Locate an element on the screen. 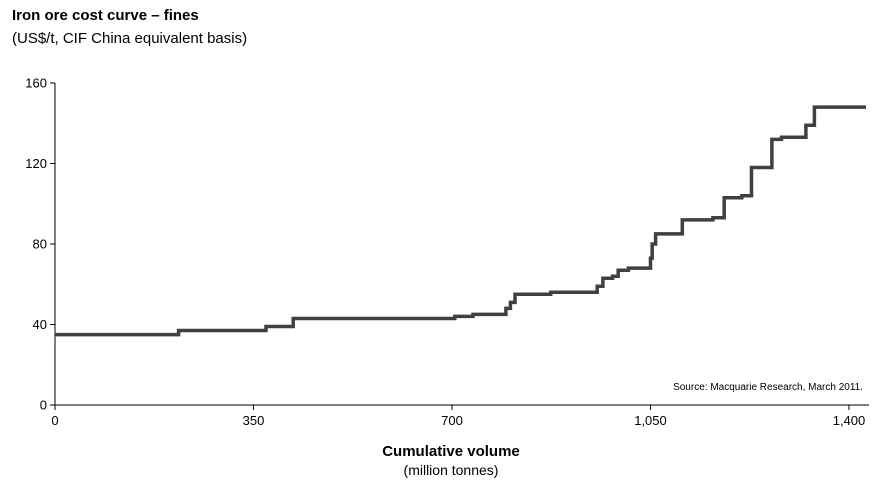  y-tick-label: 160 is located at coordinates (36, 83).